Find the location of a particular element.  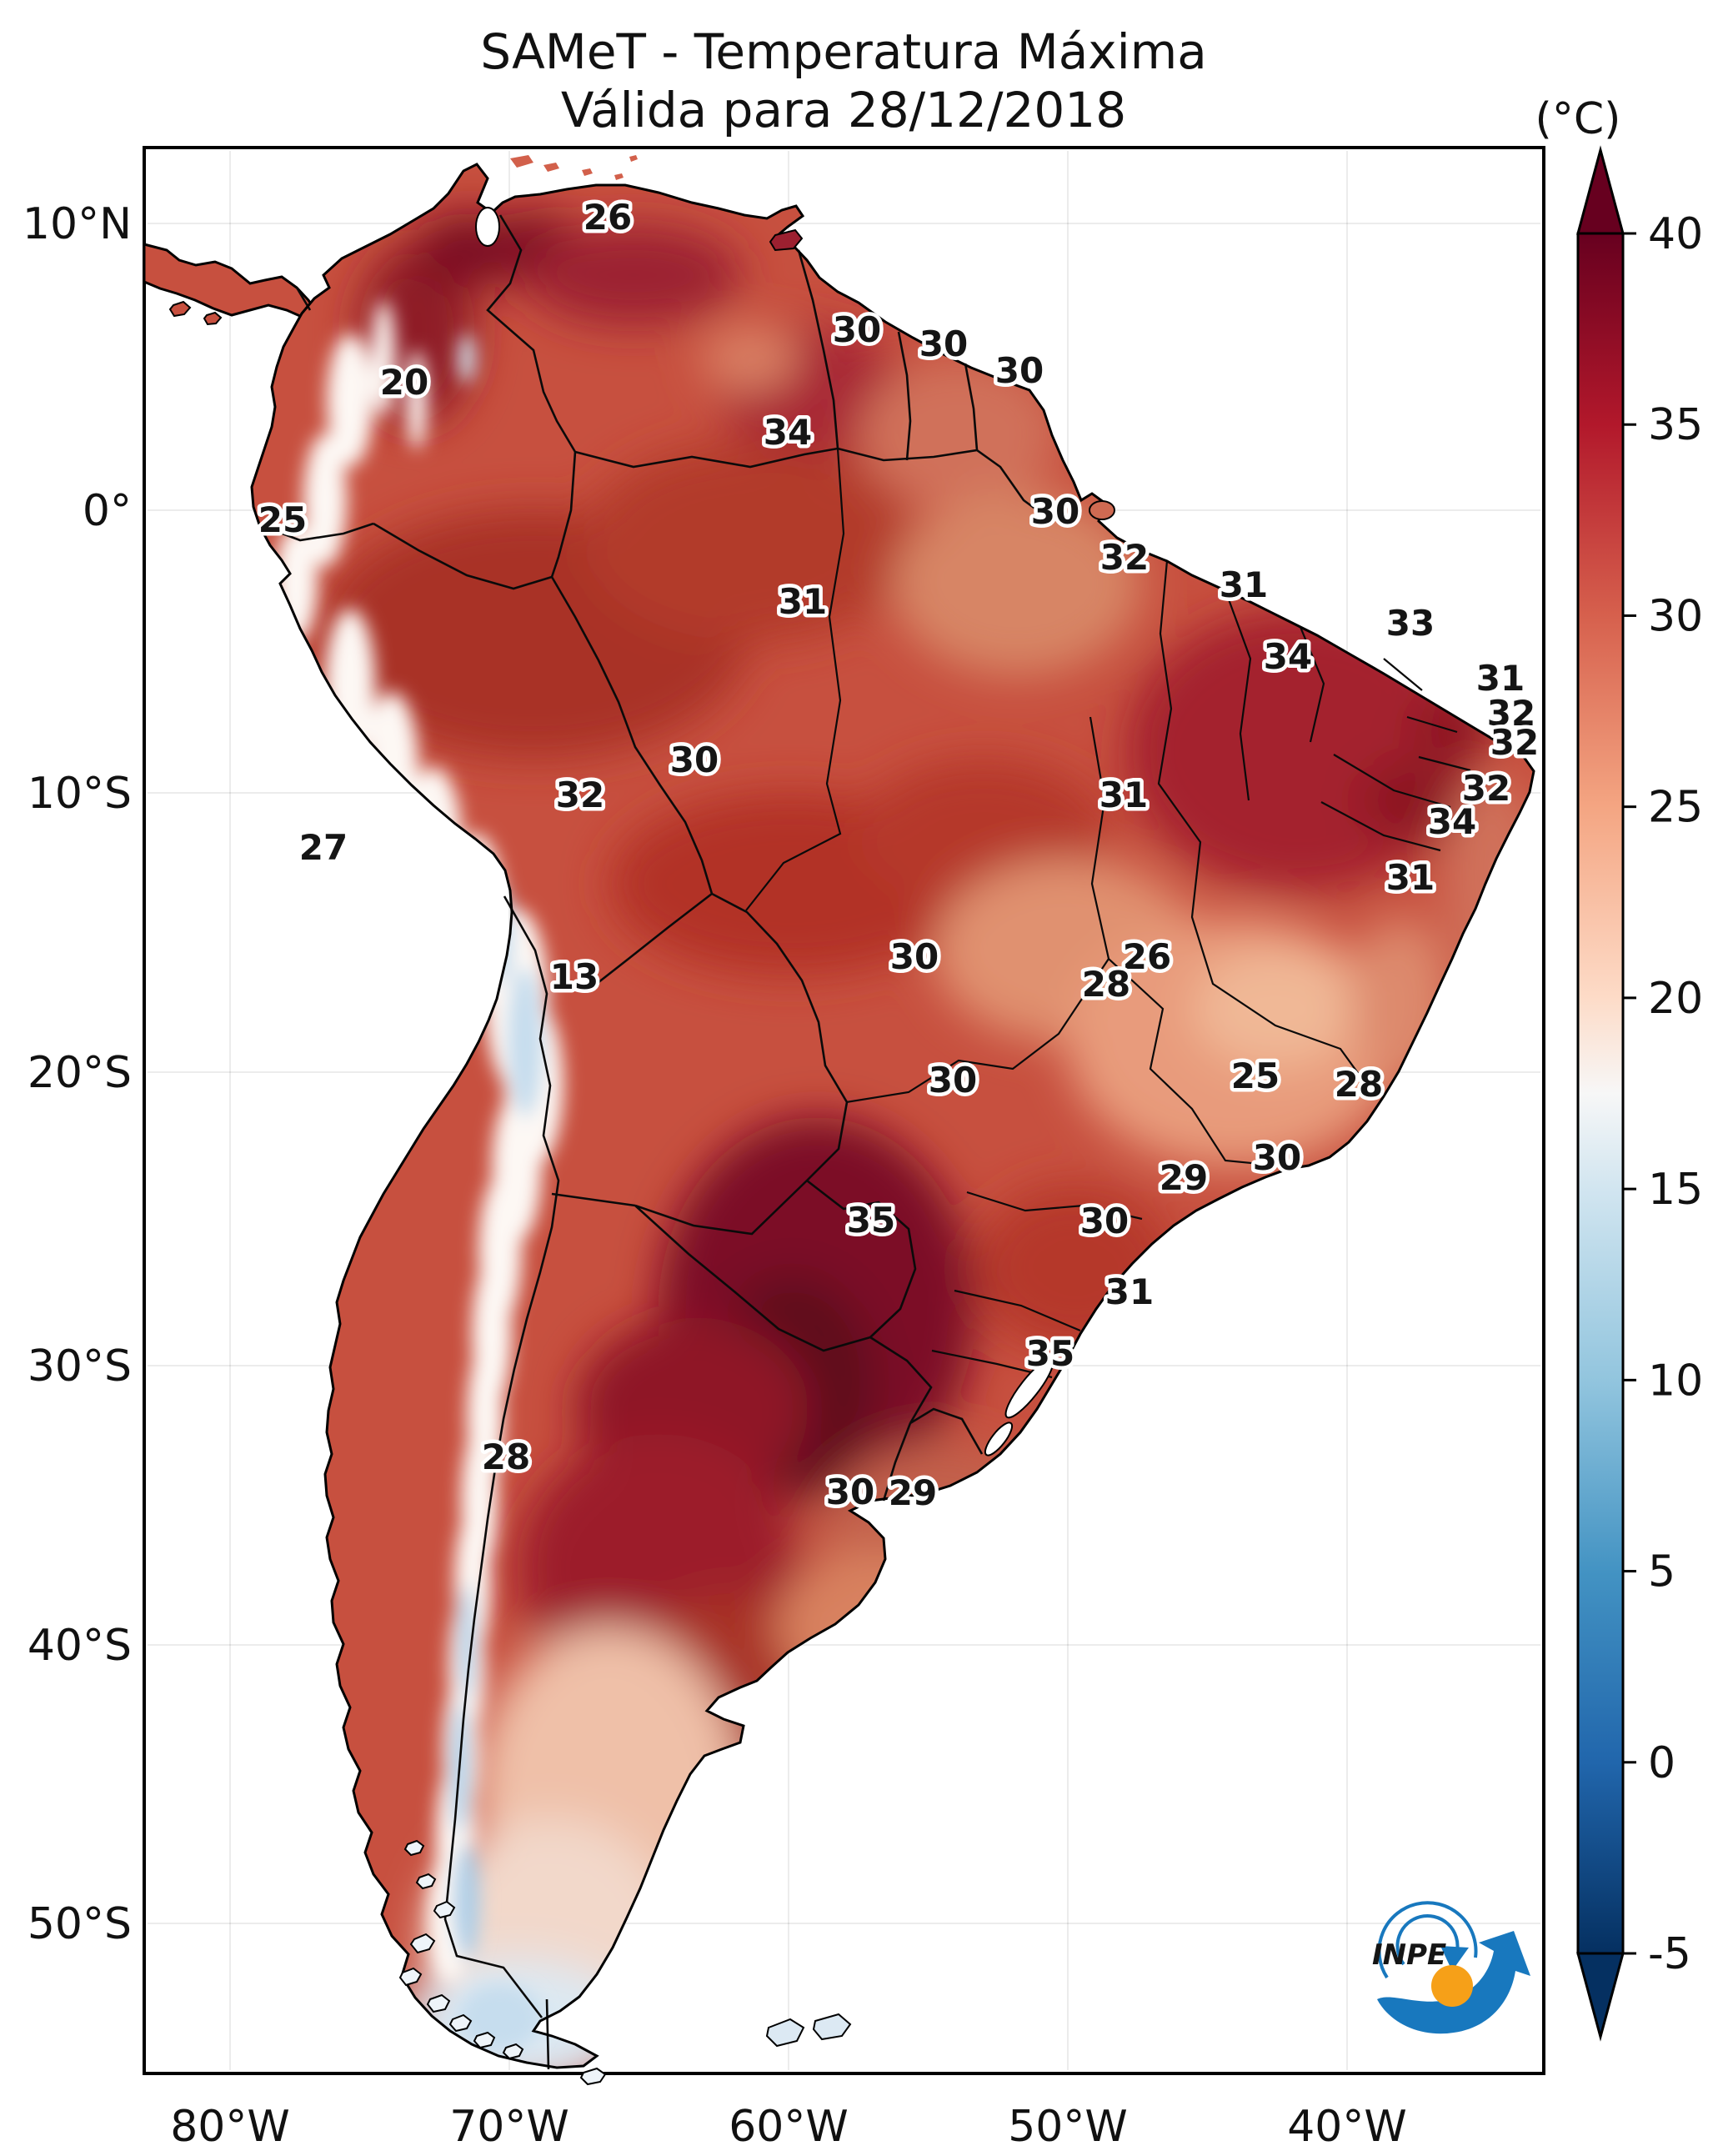

colorbar-ticks: 40 35 30 25 20 15 10 5 0 -5 is located at coordinates (1663, 1094).